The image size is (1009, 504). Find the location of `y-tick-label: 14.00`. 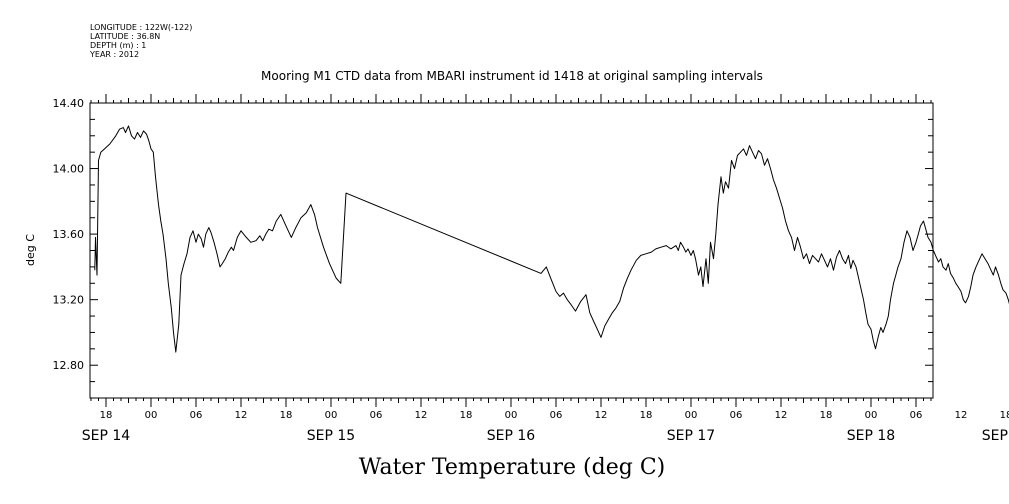

y-tick-label: 14.00 is located at coordinates (69, 169).